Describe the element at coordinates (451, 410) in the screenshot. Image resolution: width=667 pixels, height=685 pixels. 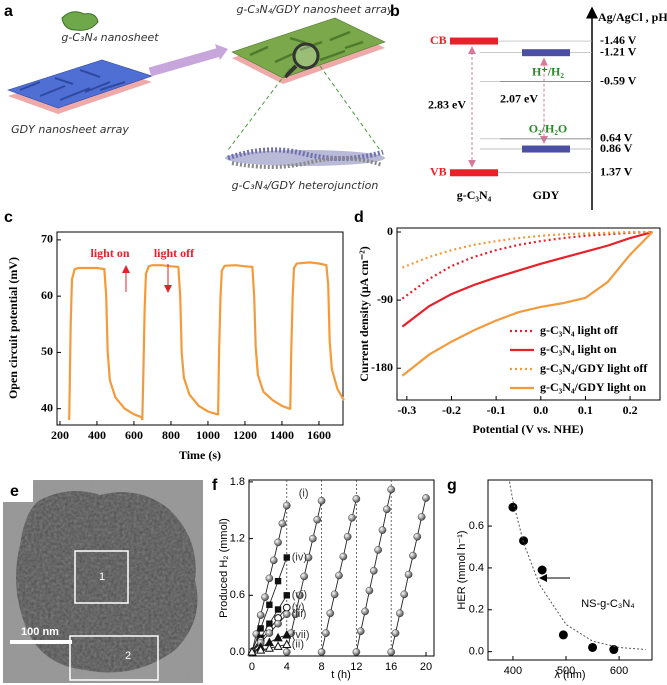
I see `x-tick-label: -0.2` at that location.